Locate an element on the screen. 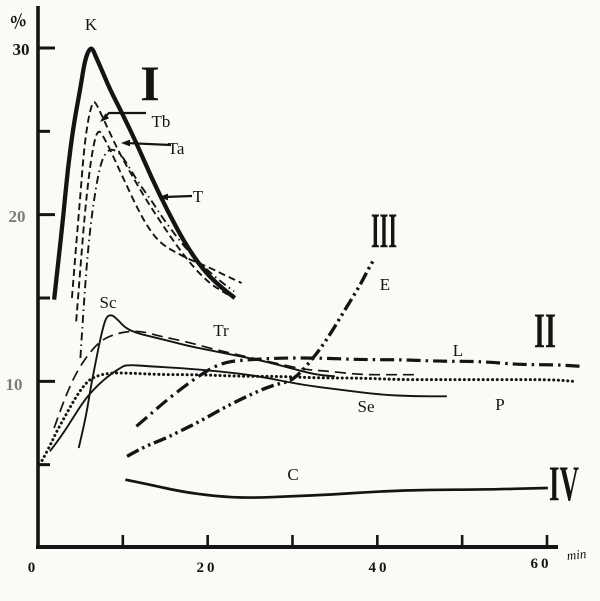  group-numeral-2: II is located at coordinates (545, 330).